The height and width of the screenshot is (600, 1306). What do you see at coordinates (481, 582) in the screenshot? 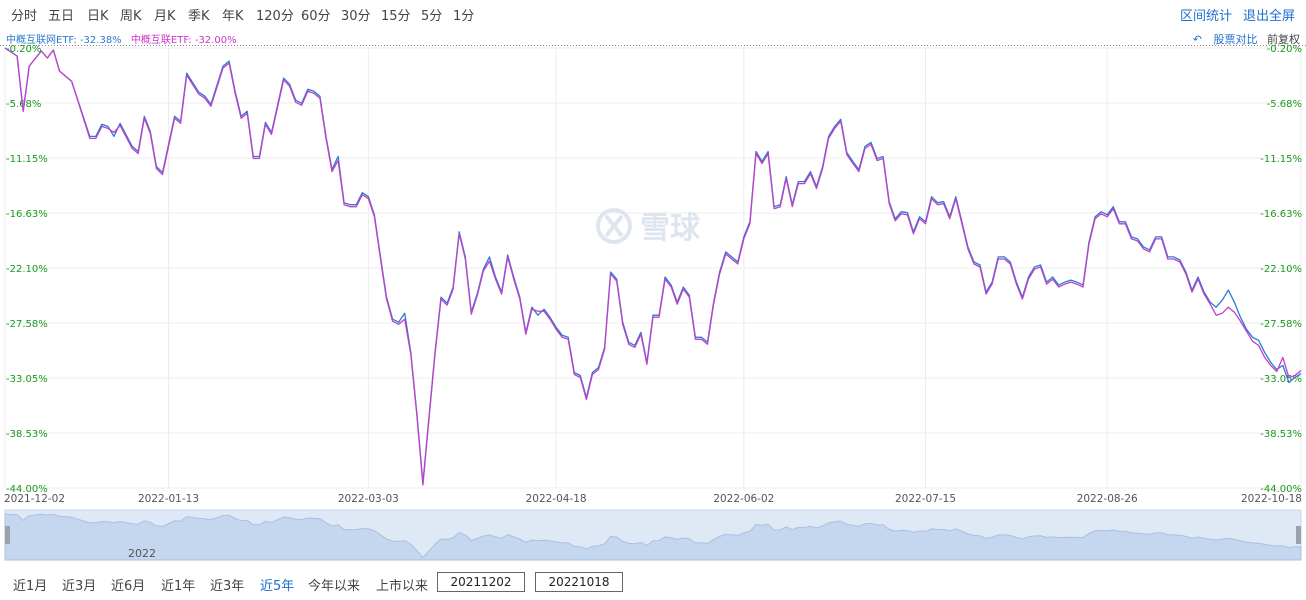
I see `start-date-input` at bounding box center [481, 582].